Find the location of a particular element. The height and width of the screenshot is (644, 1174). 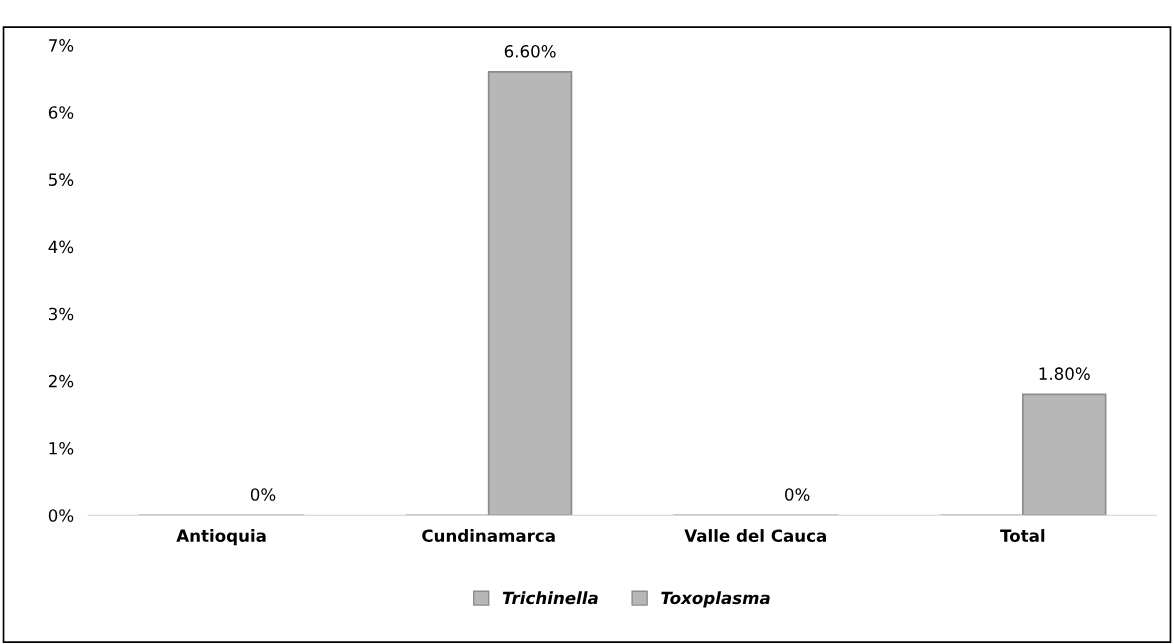

data-label: 6.60% is located at coordinates (530, 51).